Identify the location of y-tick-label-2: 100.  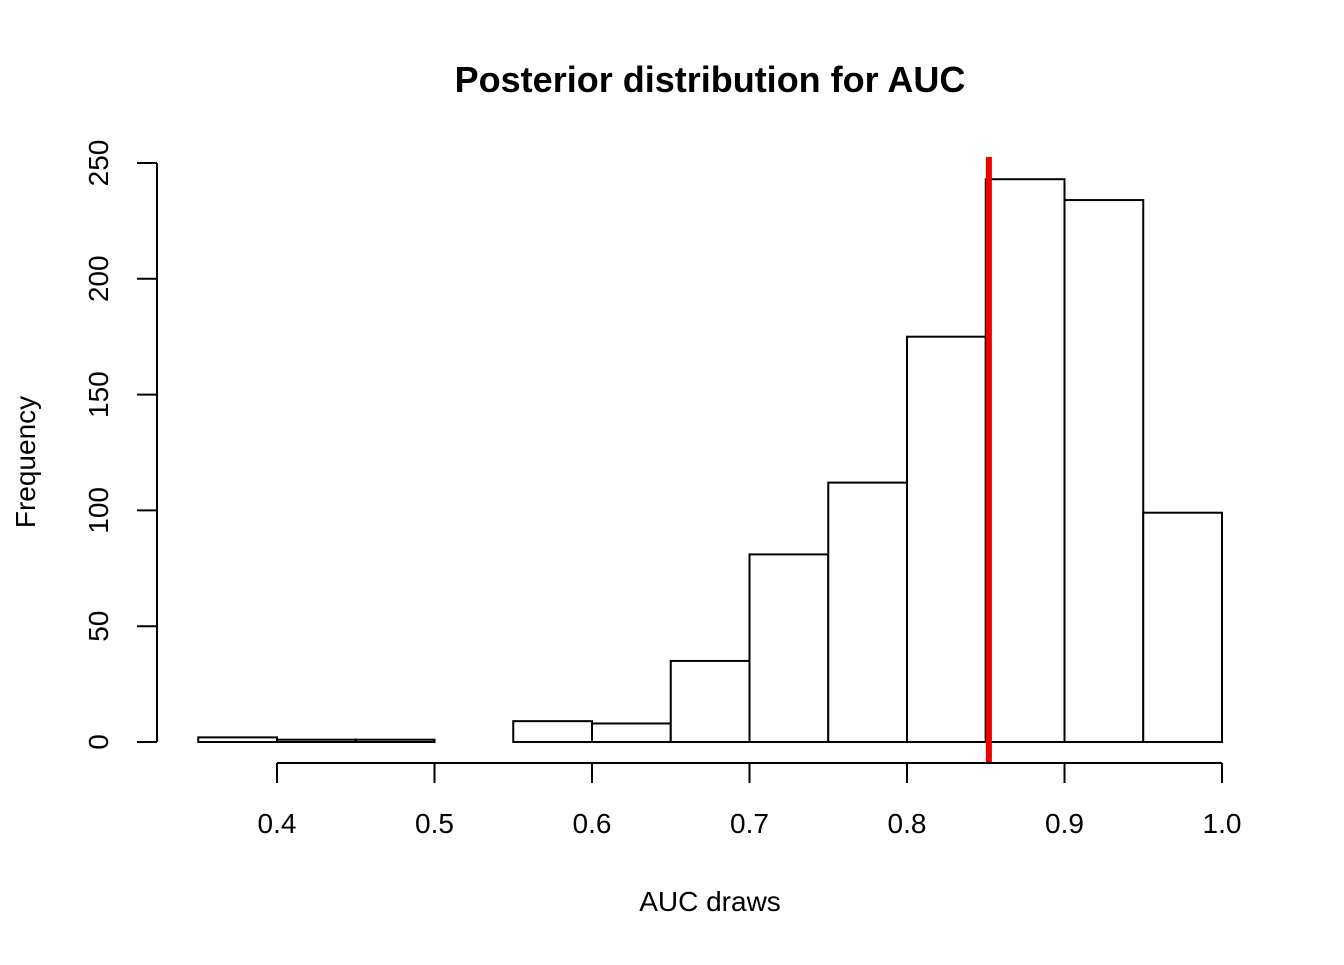
(98, 510).